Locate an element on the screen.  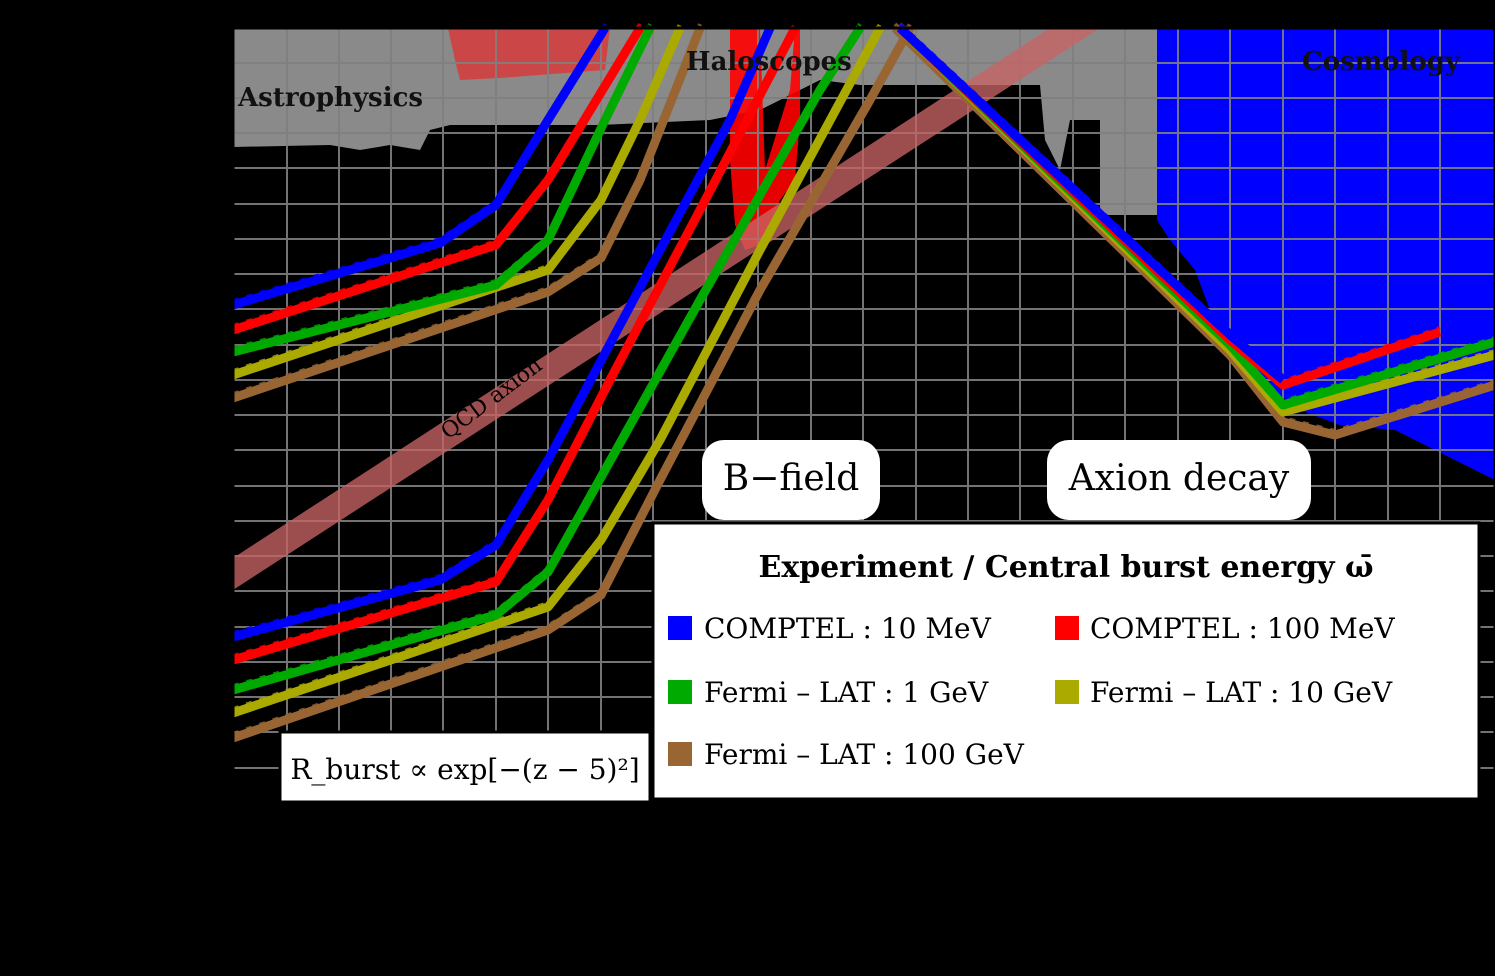
svg-text: R_burst ∝ exp[−(z − 5)²] is located at coordinates (464, 769).